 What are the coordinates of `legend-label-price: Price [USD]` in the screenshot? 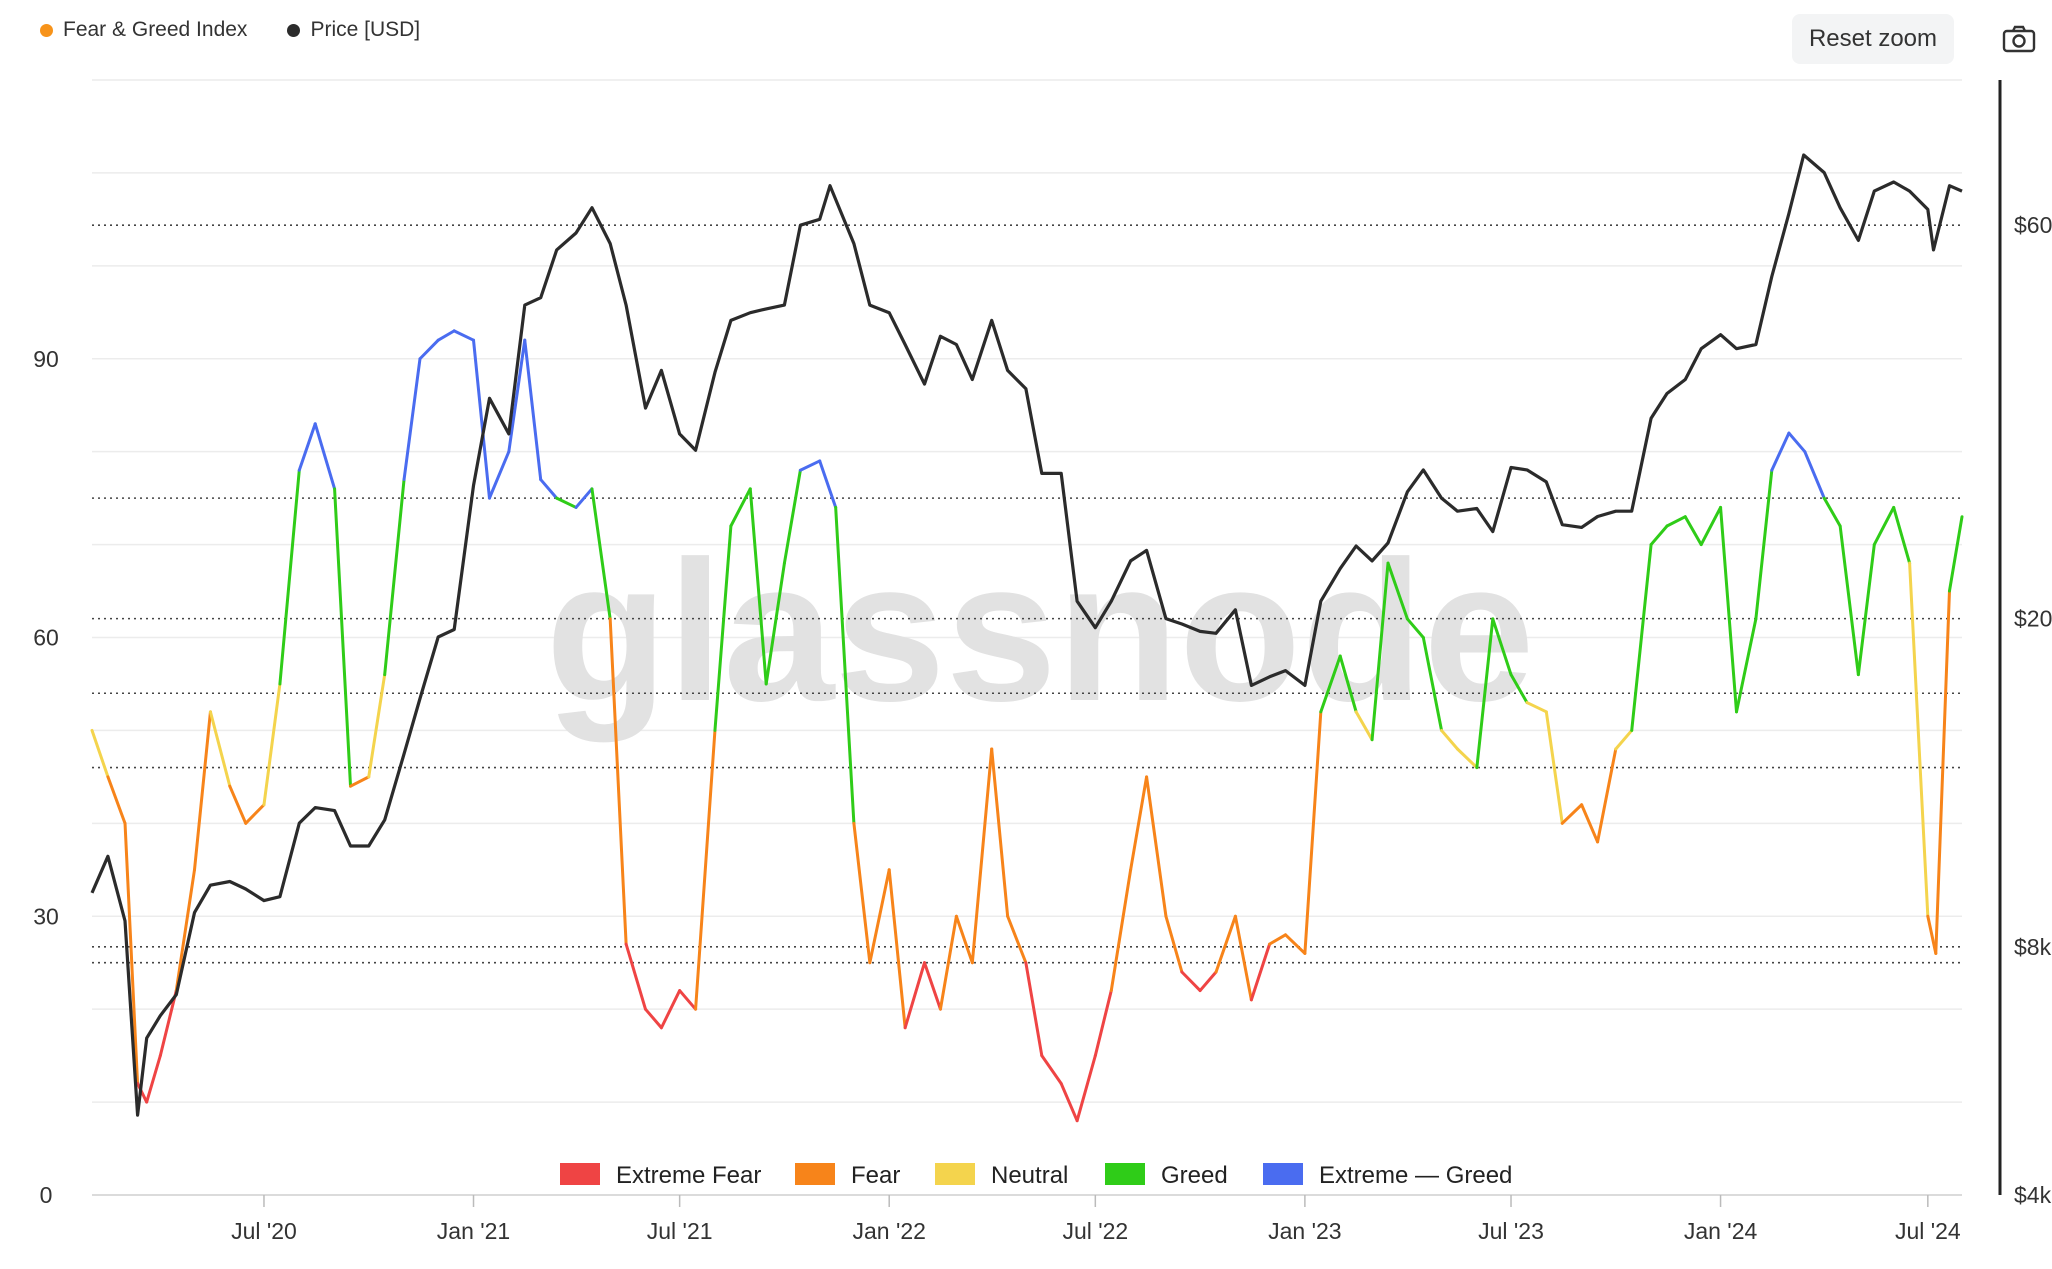 It's located at (365, 29).